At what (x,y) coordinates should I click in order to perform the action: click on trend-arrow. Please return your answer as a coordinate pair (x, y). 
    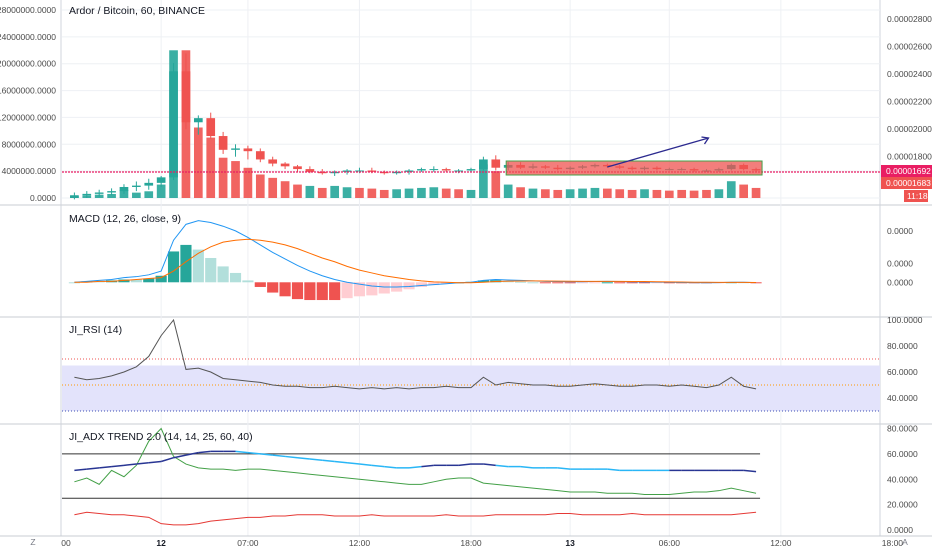
    Looking at the image, I should click on (658, 152).